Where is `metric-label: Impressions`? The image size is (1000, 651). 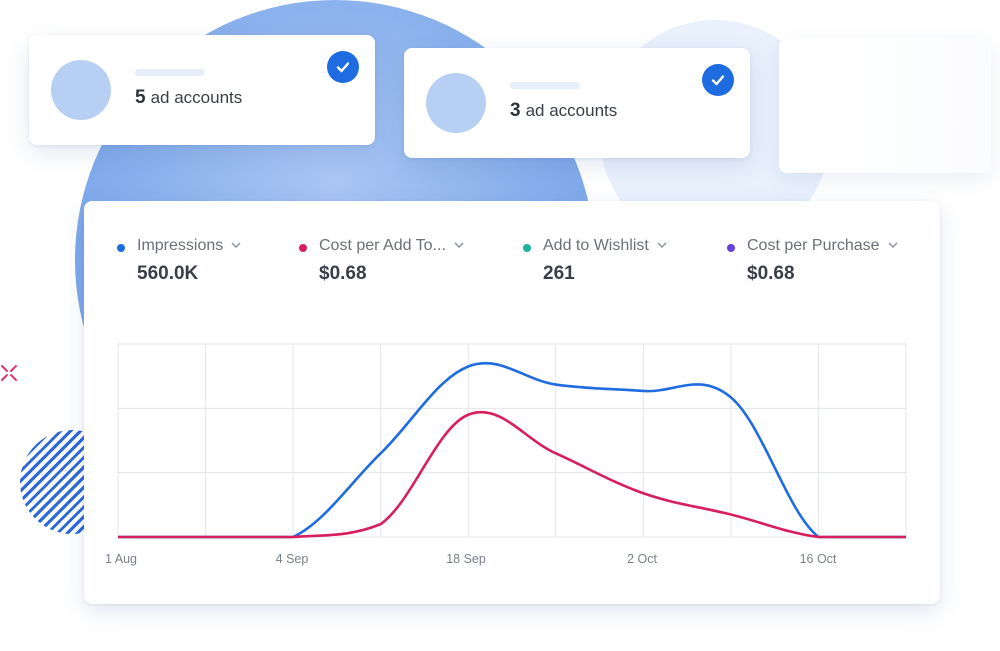
metric-label: Impressions is located at coordinates (189, 246).